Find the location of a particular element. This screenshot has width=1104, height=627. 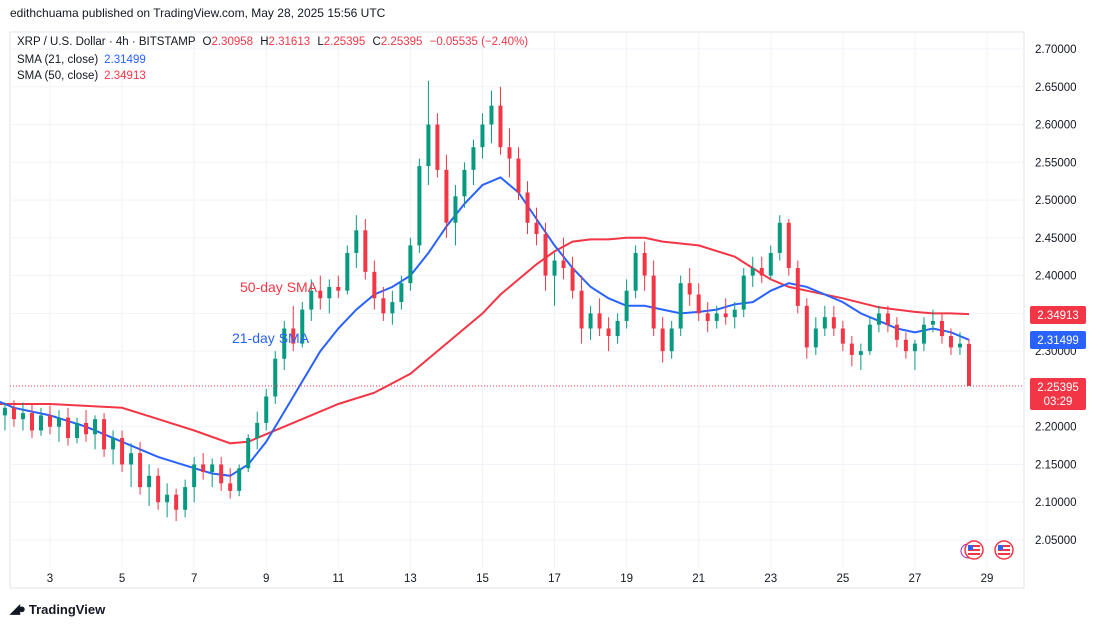

time-axis: 3 5 7 9 11 13 15 17 19 21 23 25 27 29 is located at coordinates (520, 579).